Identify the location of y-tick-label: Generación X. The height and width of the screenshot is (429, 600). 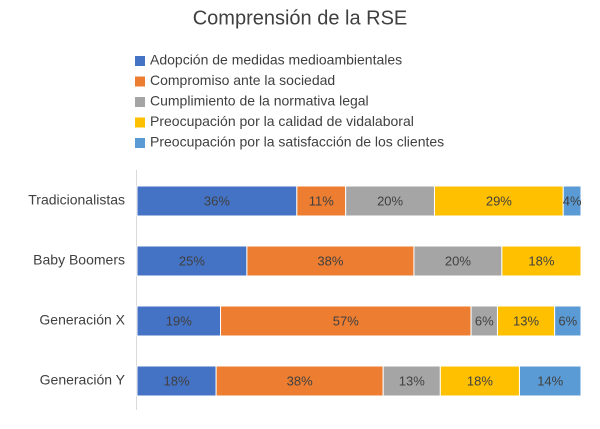
(82, 320).